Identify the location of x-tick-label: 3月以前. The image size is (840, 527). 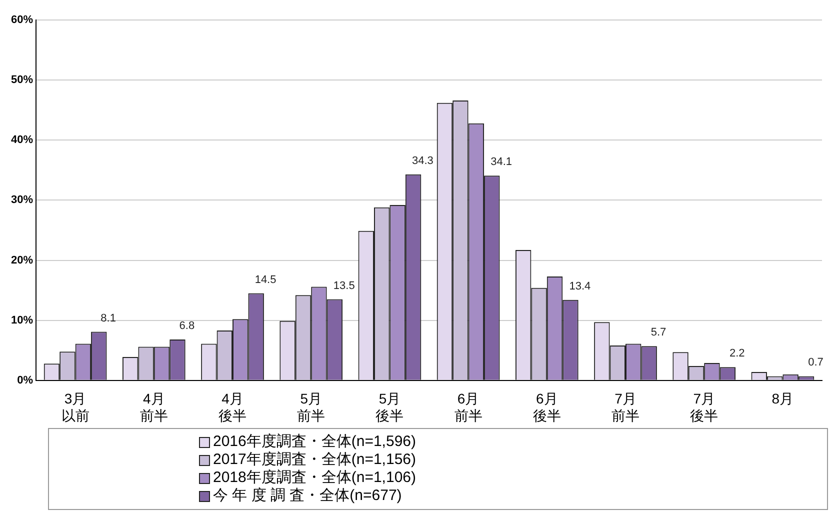
(75, 407).